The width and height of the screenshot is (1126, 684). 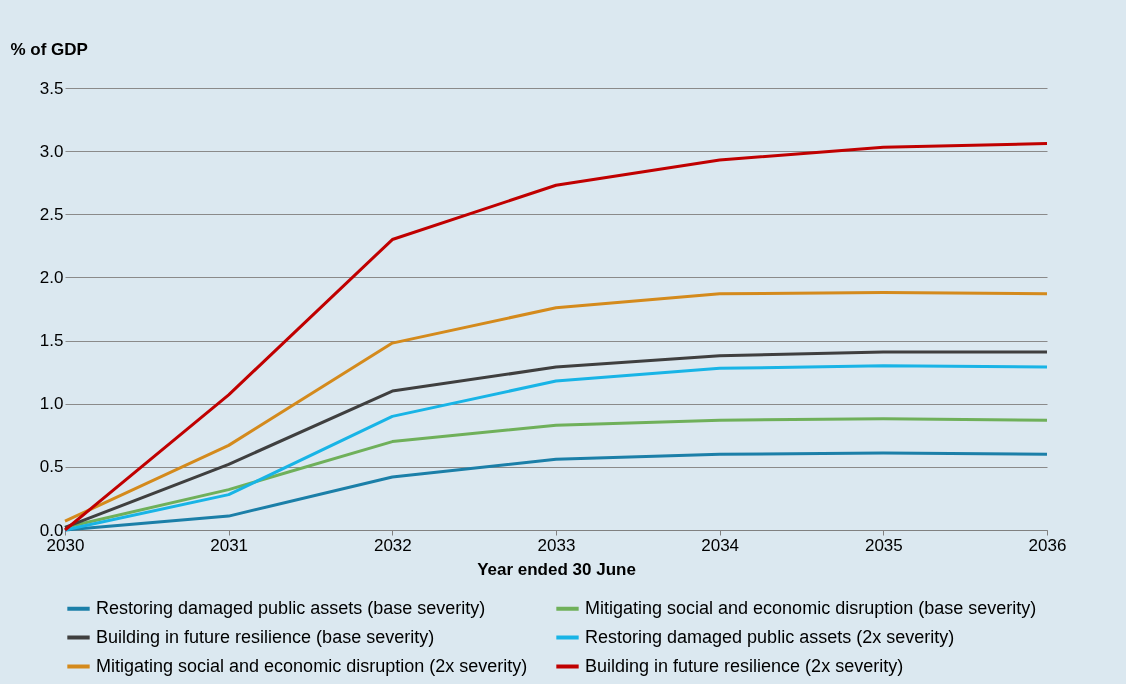 I want to click on legend-label: Mitigating social and economic disruption (2x severity), so click(x=312, y=665).